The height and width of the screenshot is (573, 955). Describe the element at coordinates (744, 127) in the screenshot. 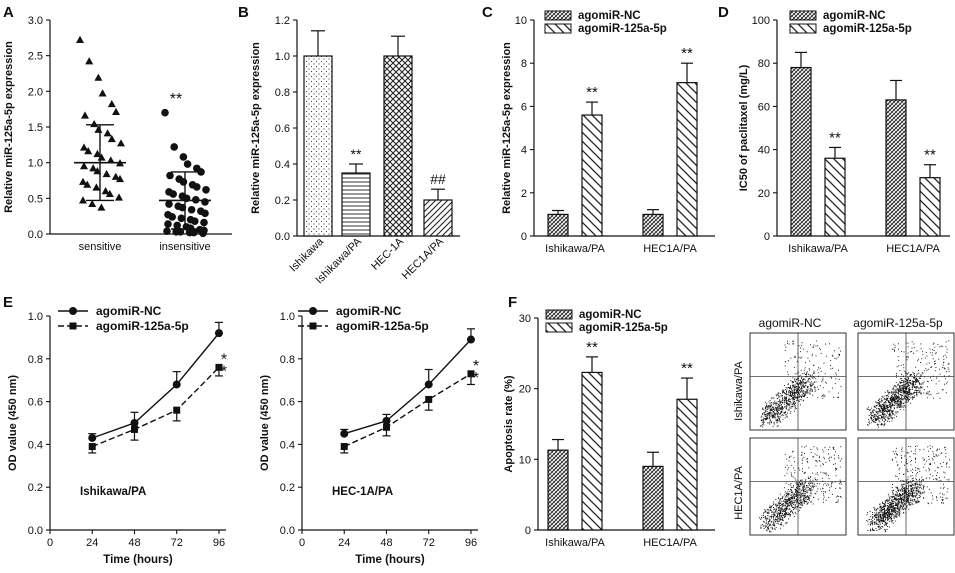

I see `y-axis-label: IC50 of paclitaxel (mg/L)` at that location.